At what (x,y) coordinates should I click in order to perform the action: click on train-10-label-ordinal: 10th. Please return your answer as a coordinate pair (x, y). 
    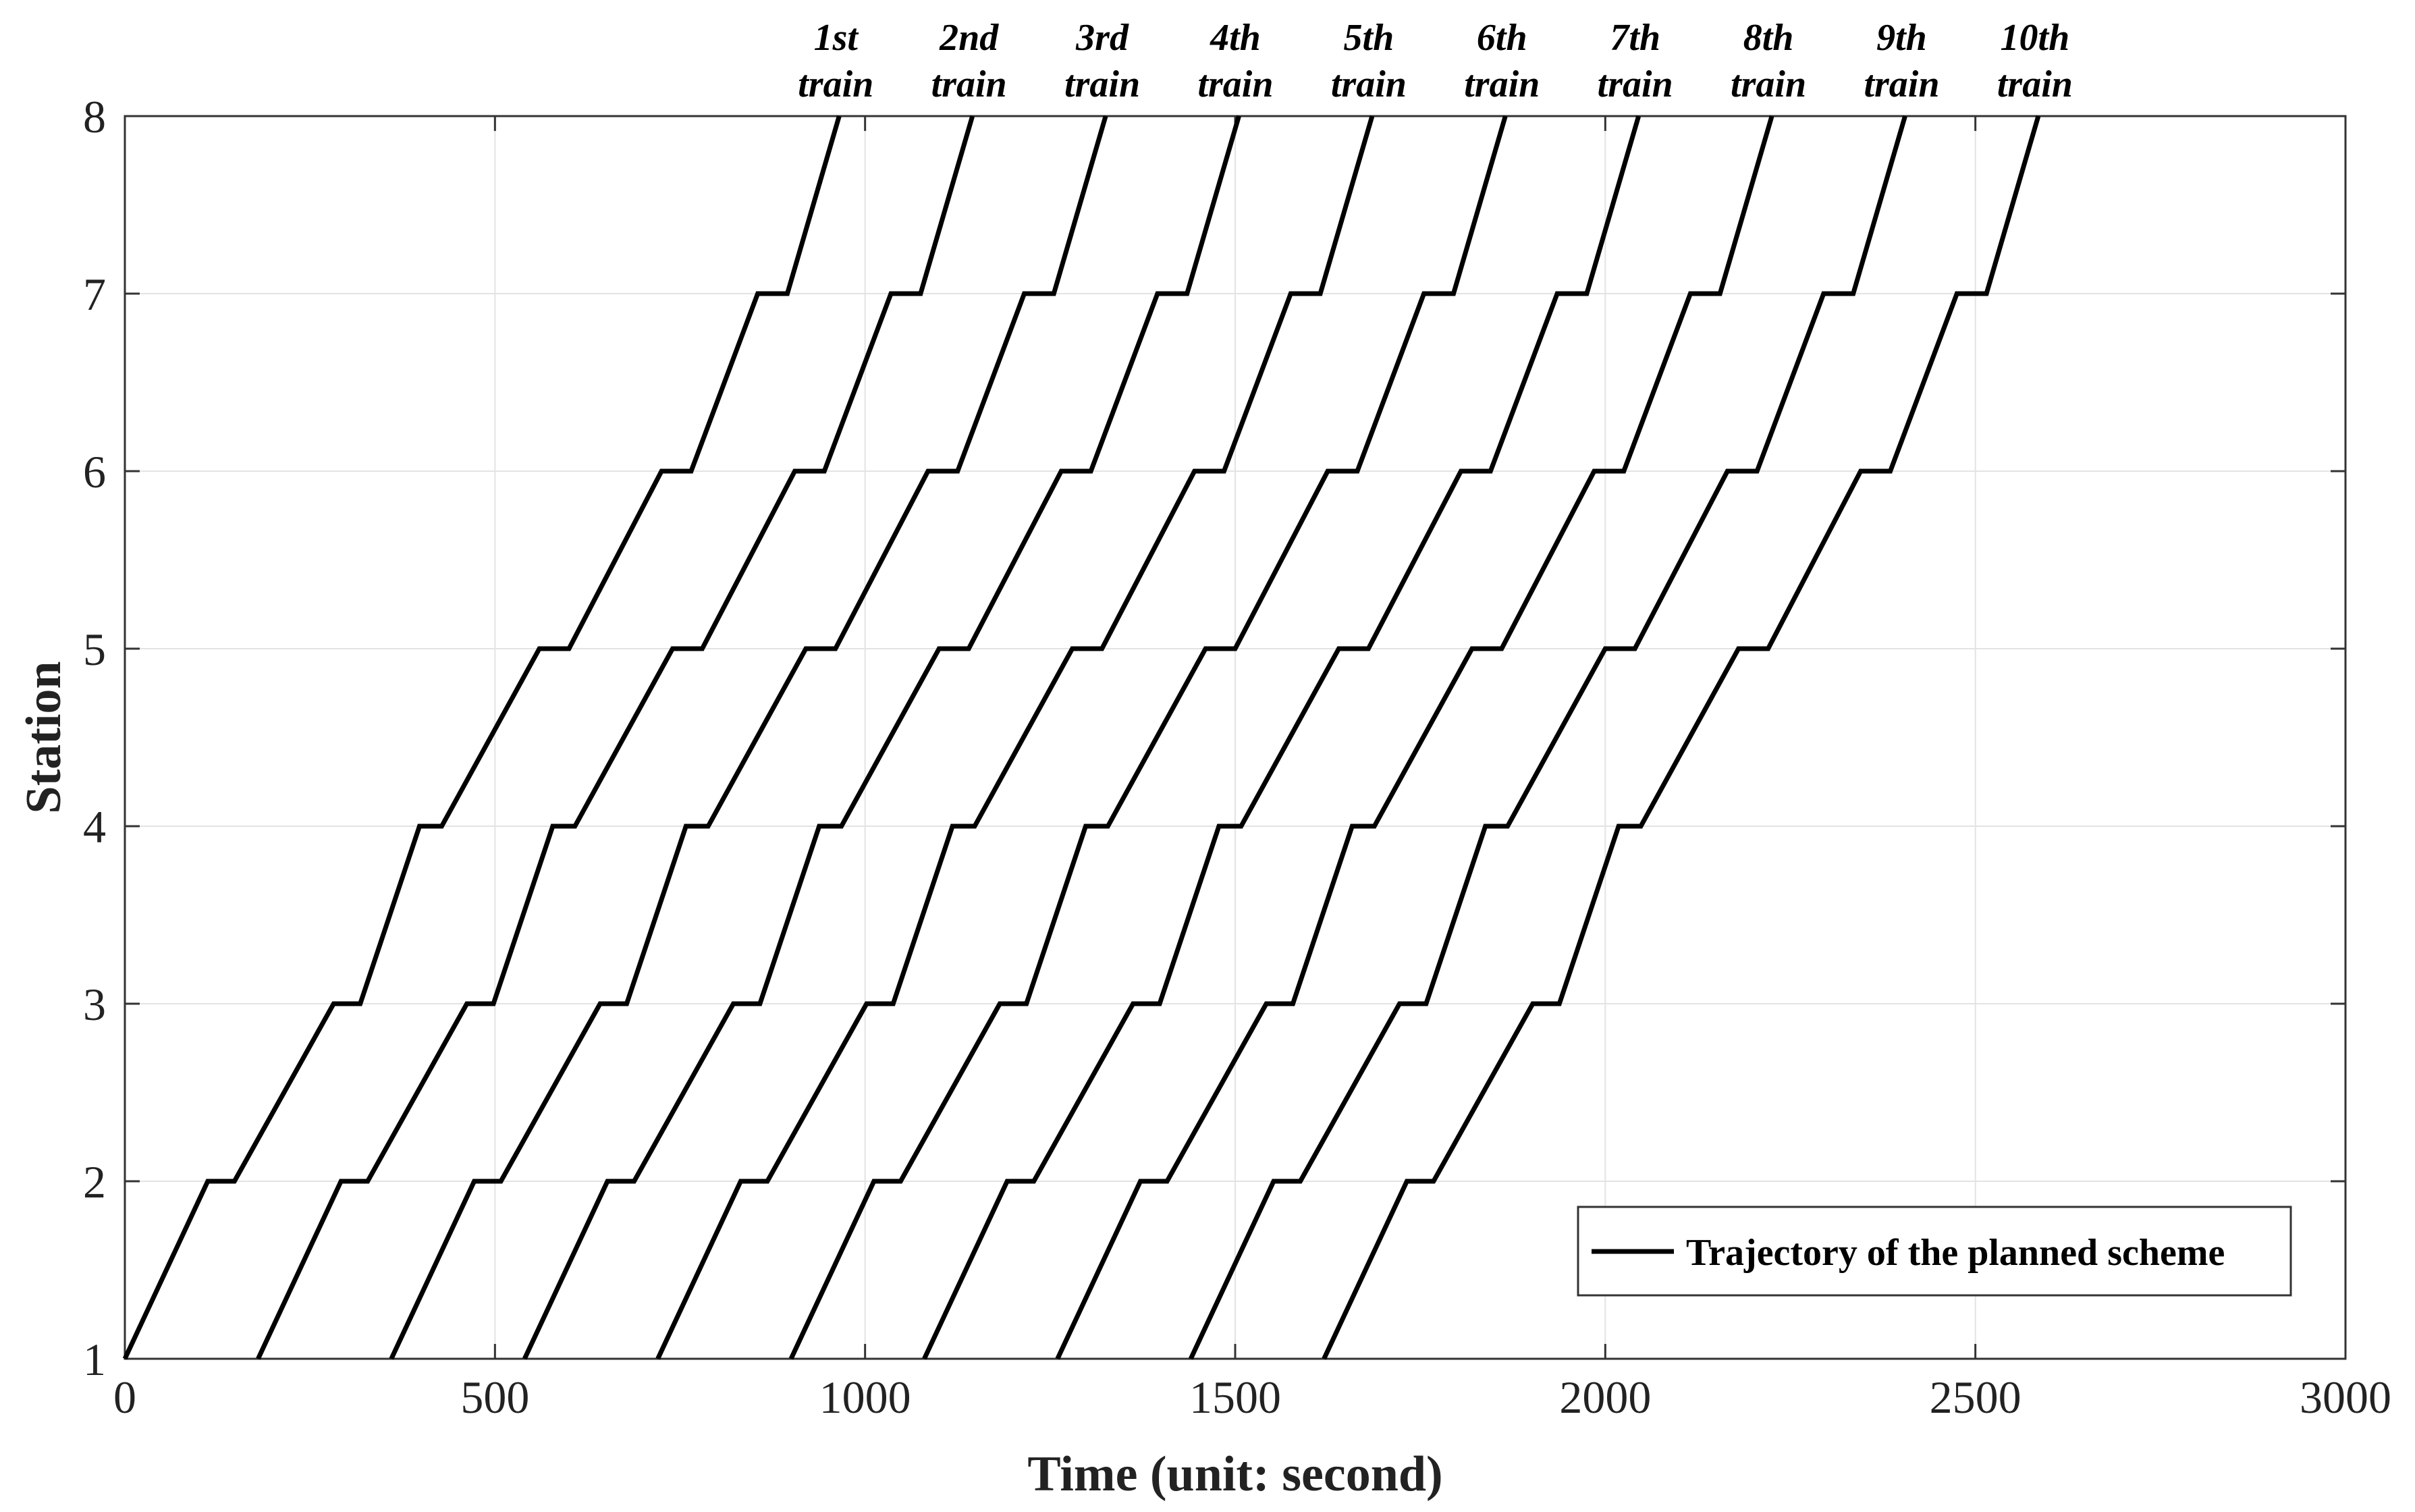
    Looking at the image, I should click on (2036, 38).